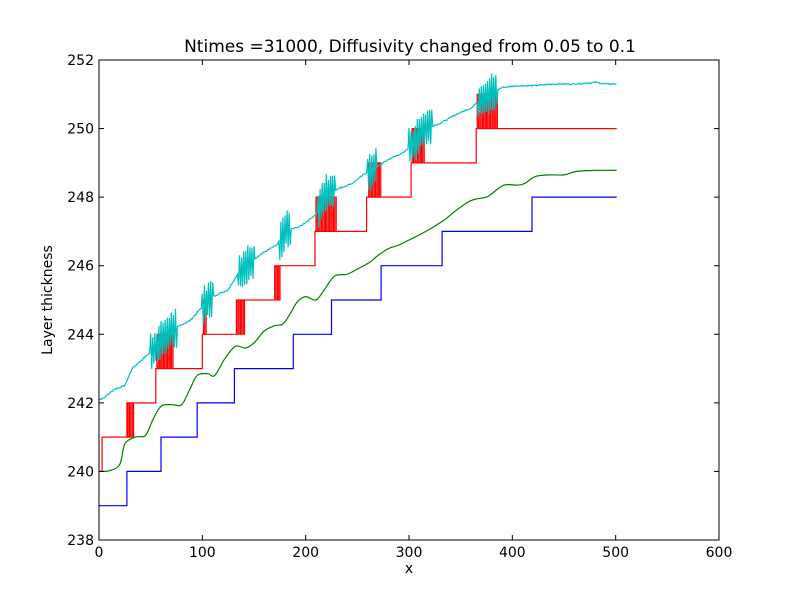 Image resolution: width=800 pixels, height=600 pixels. What do you see at coordinates (202, 553) in the screenshot?
I see `x-tick-label: 100` at bounding box center [202, 553].